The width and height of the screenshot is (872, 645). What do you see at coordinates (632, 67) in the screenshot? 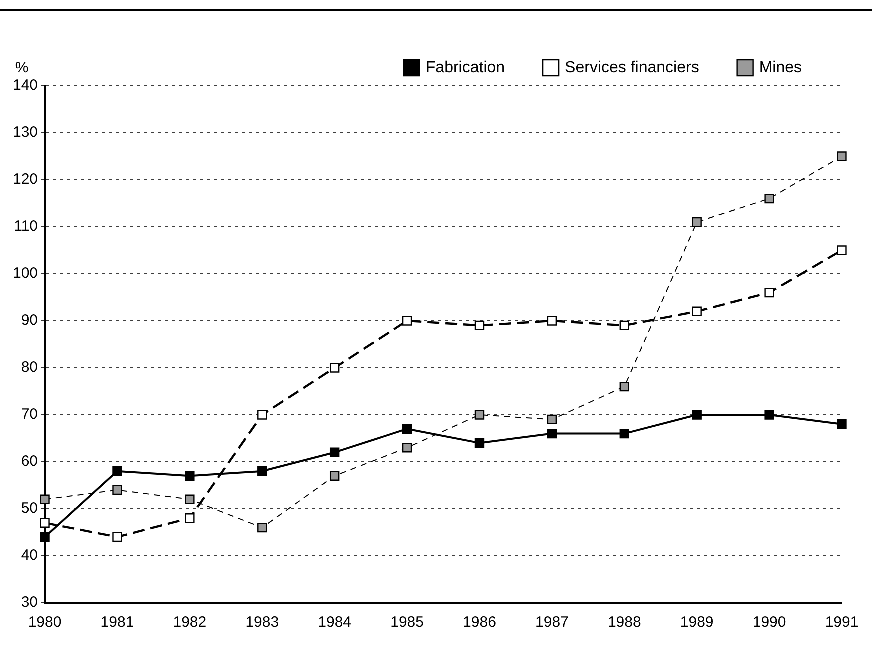
I see `legend-label: Services financiers` at bounding box center [632, 67].